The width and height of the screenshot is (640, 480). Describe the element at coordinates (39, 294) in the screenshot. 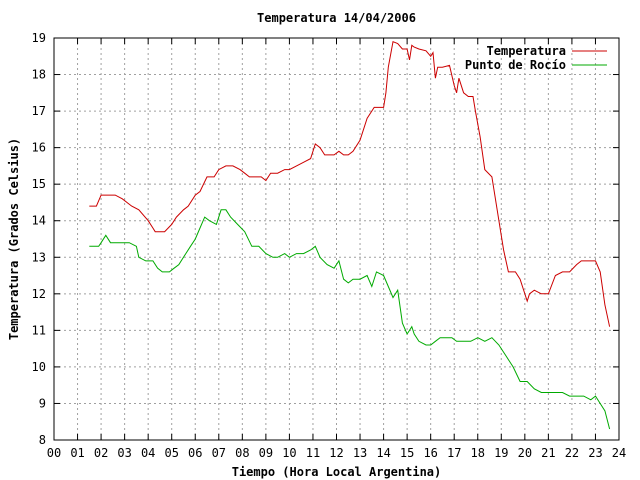

I see `y-tick-label: 12` at that location.